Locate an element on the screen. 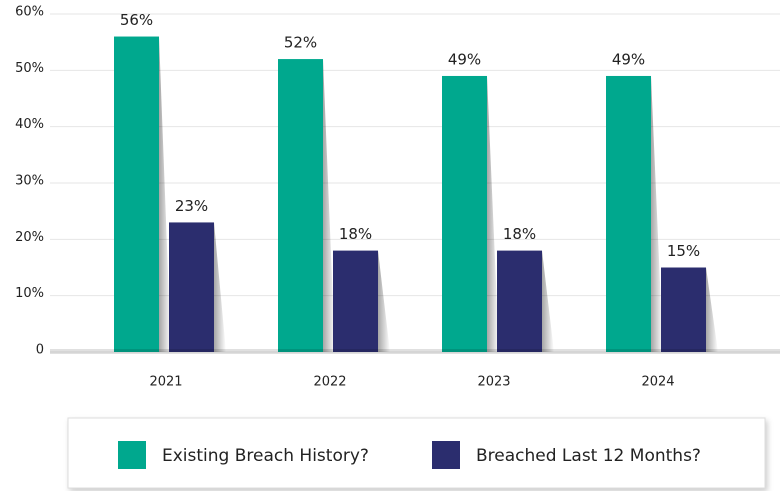 The height and width of the screenshot is (491, 783). y-tick-label: 40% is located at coordinates (29, 124).